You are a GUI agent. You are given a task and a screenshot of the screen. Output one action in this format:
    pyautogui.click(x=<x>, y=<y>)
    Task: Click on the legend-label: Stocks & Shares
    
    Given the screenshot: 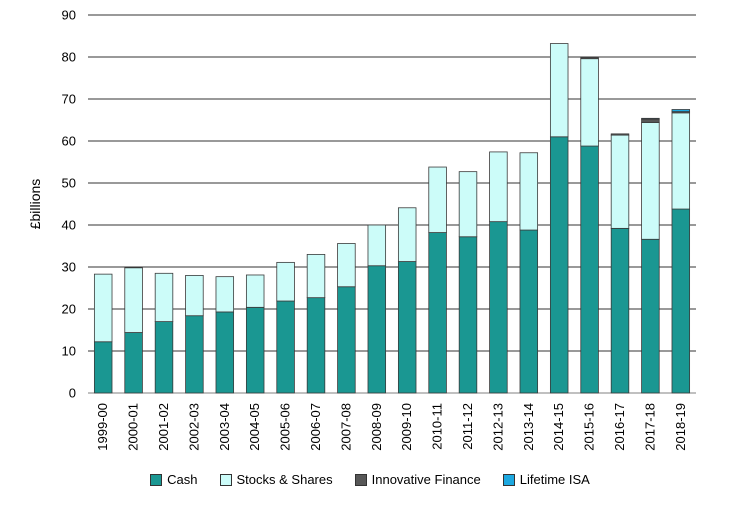 What is the action you would take?
    pyautogui.click(x=284, y=479)
    